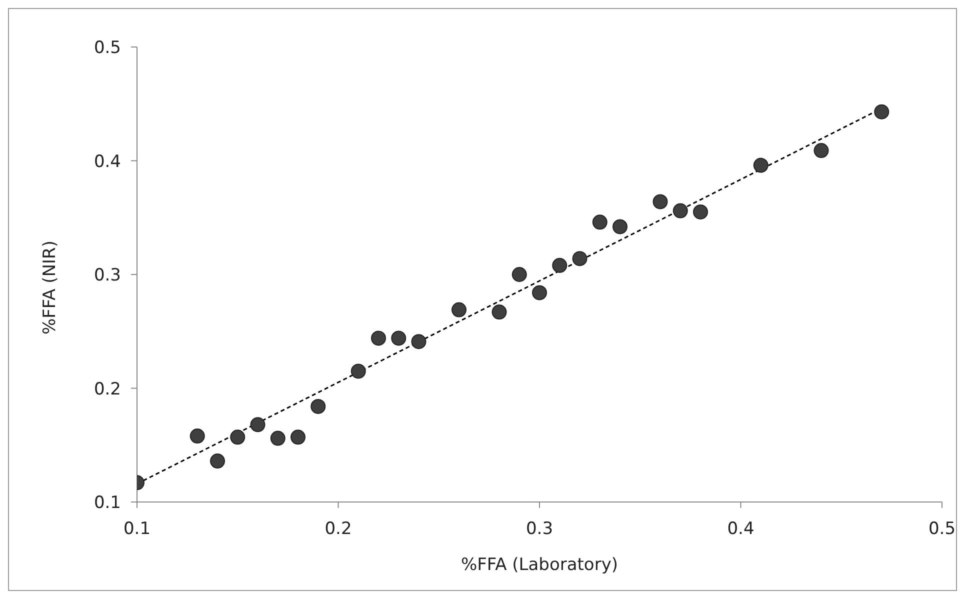 This screenshot has height=599, width=965. Describe the element at coordinates (137, 529) in the screenshot. I see `x-tick-label: 0.1` at that location.